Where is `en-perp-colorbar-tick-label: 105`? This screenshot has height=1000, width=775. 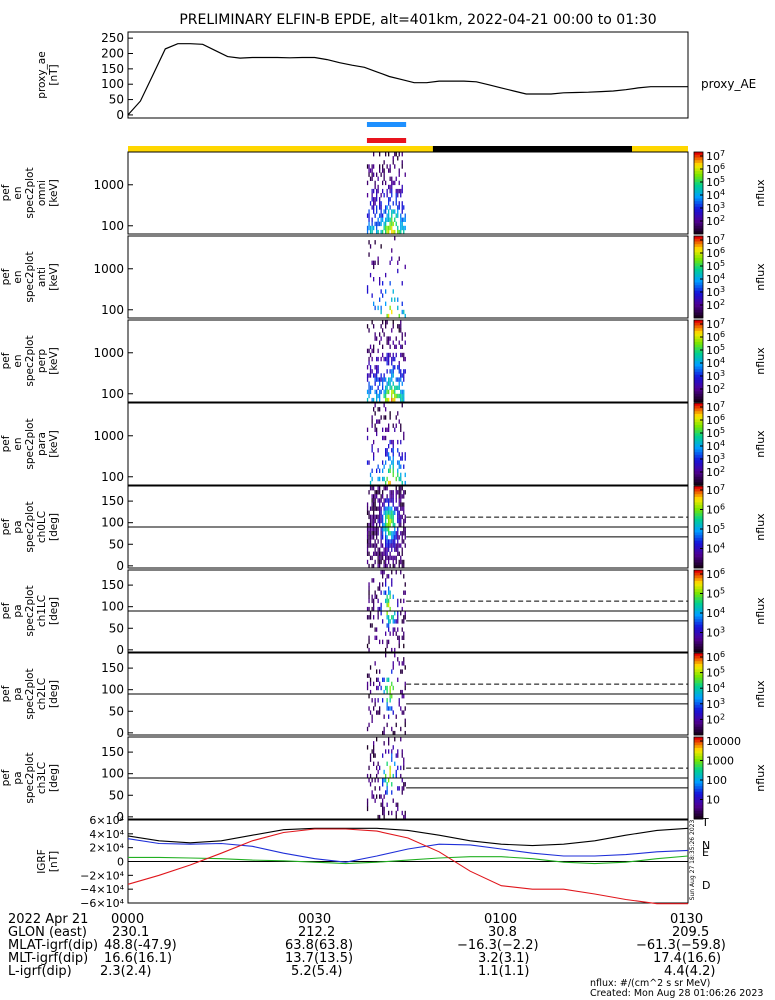
en-perp-colorbar-tick-label: 105 is located at coordinates (715, 350).